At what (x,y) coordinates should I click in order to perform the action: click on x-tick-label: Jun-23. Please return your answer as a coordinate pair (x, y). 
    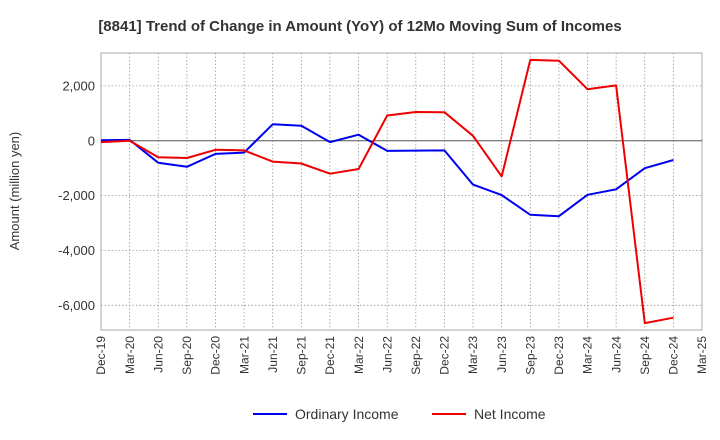
    Looking at the image, I should click on (502, 354).